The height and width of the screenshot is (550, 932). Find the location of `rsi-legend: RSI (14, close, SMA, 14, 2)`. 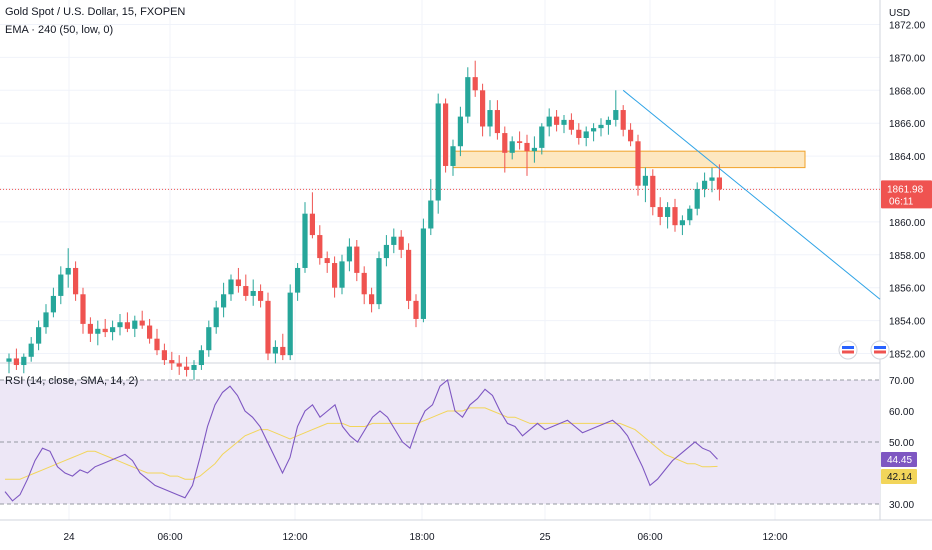

rsi-legend: RSI (14, close, SMA, 14, 2) is located at coordinates (72, 381).